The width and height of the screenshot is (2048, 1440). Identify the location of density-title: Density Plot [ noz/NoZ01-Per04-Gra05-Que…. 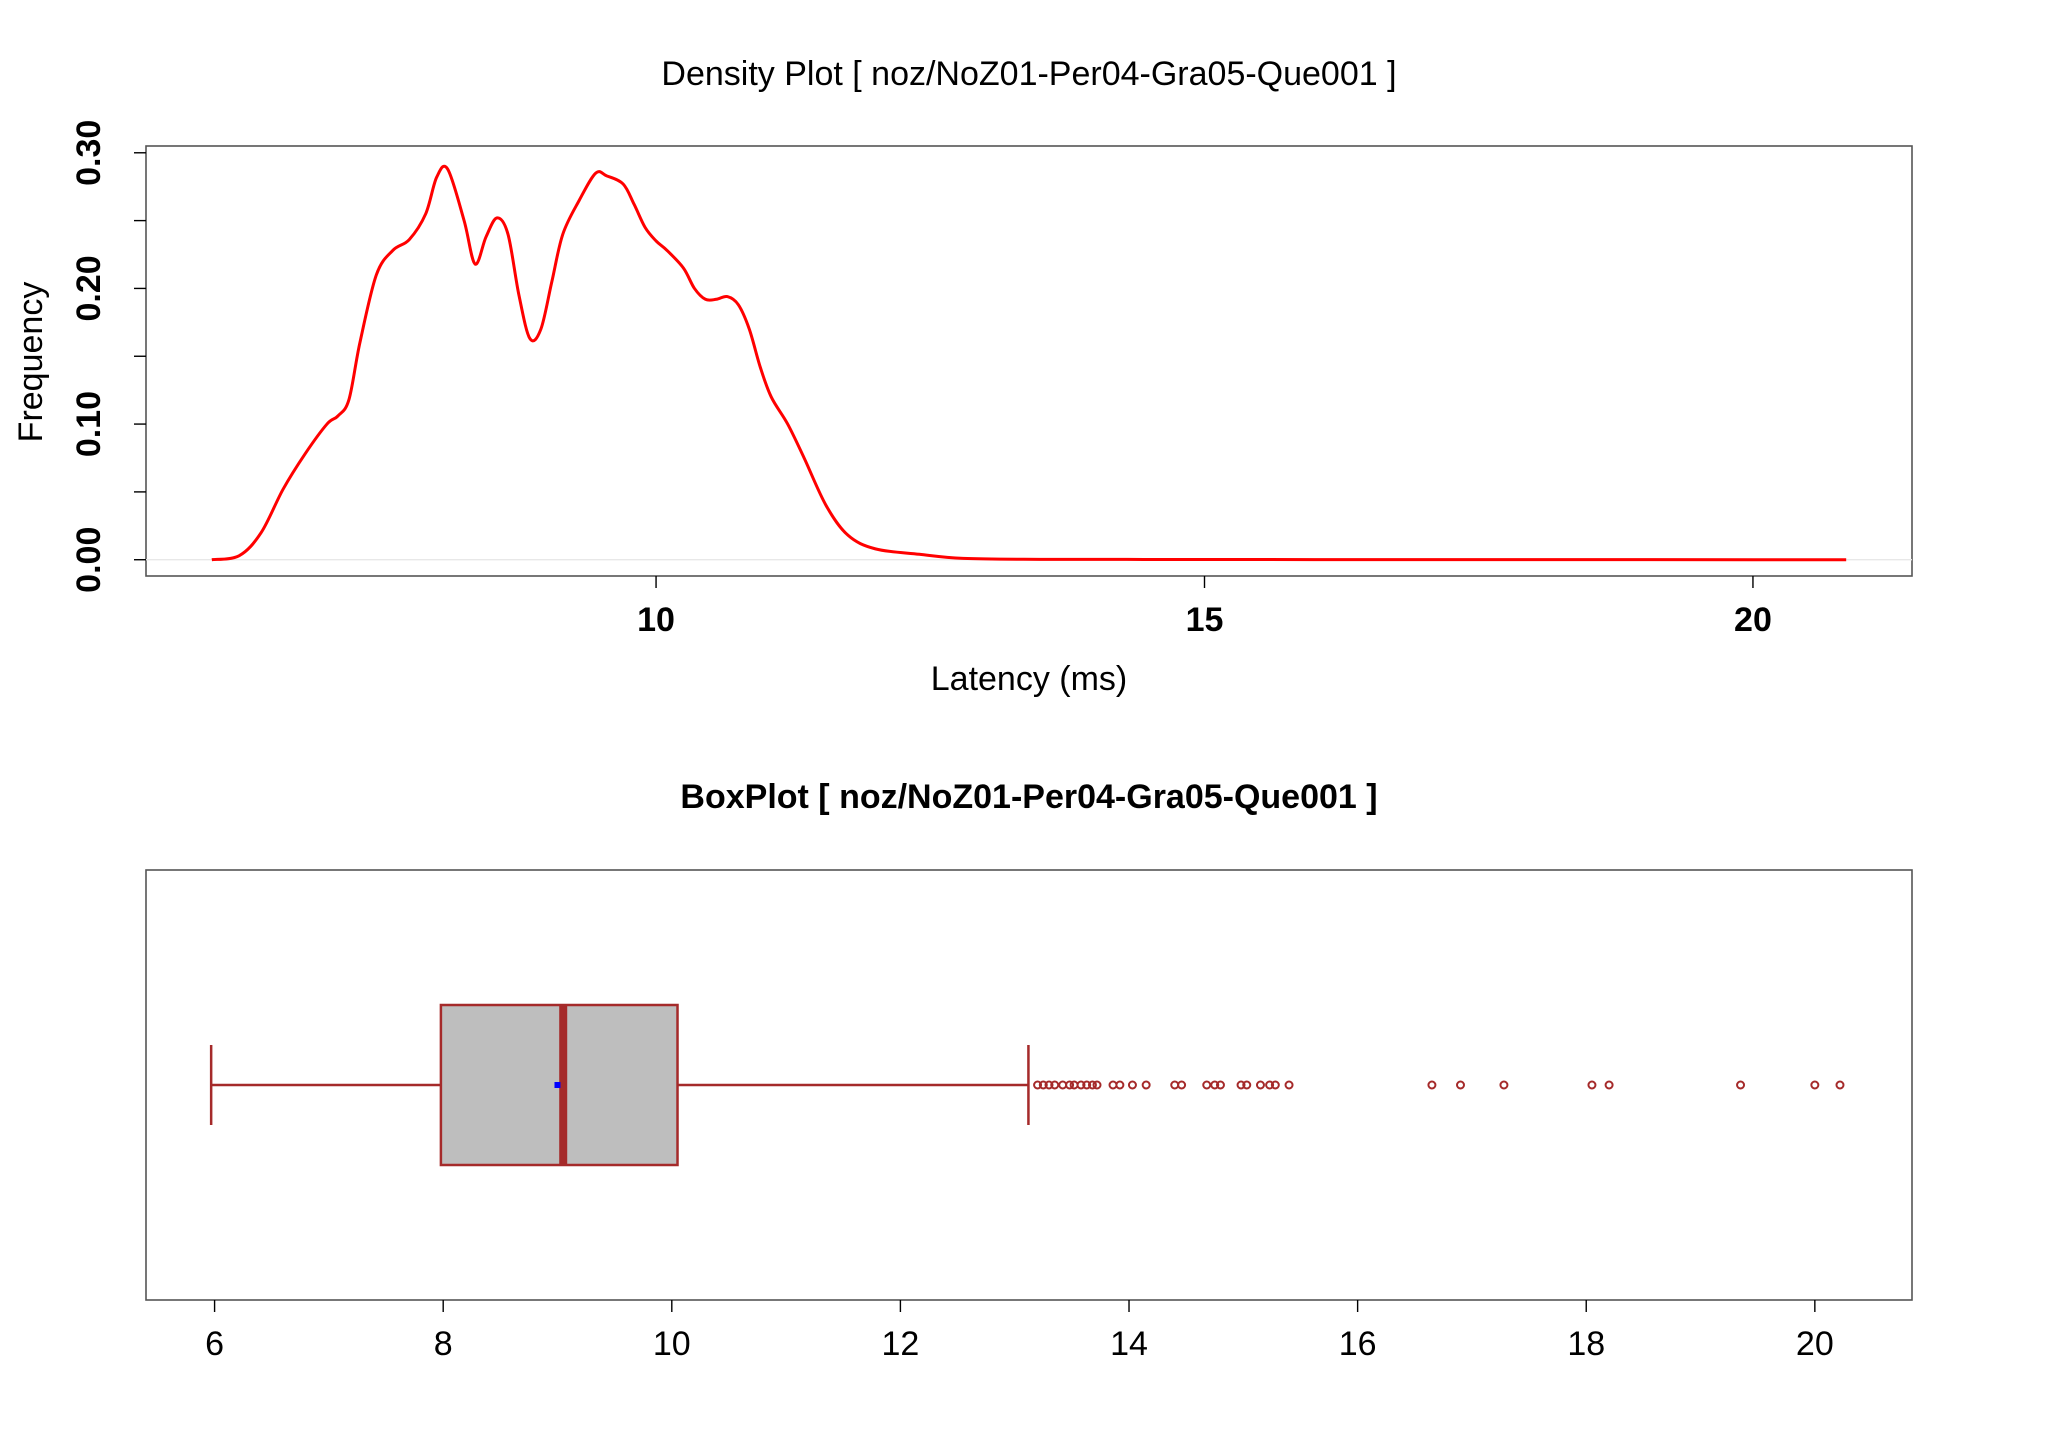
(1028, 74).